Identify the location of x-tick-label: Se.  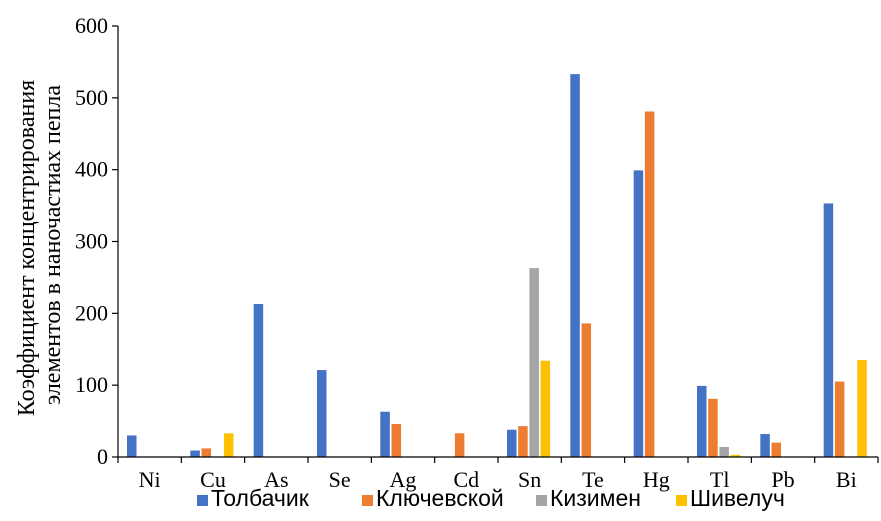
(340, 479).